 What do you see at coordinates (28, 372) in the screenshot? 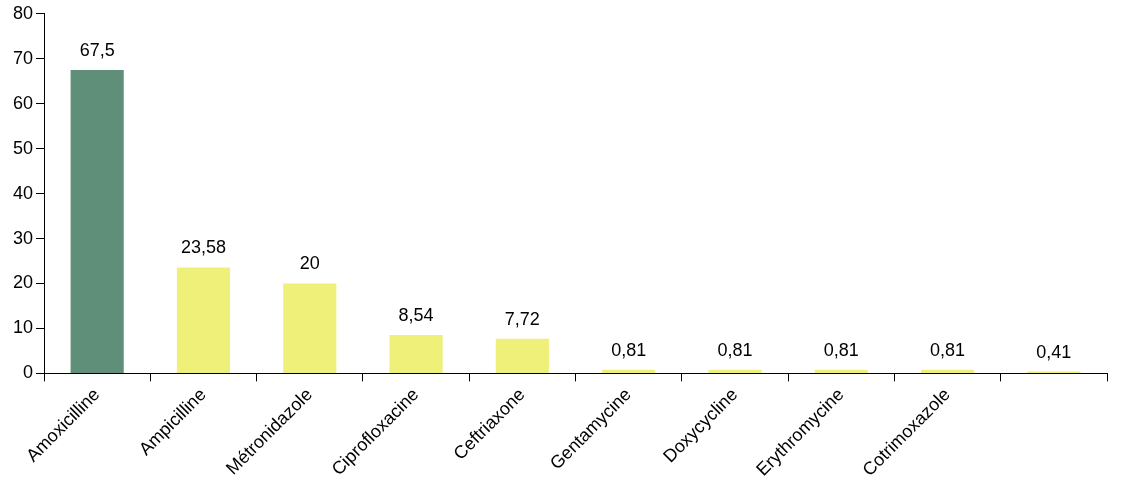
I see `y-tick-label: 0` at bounding box center [28, 372].